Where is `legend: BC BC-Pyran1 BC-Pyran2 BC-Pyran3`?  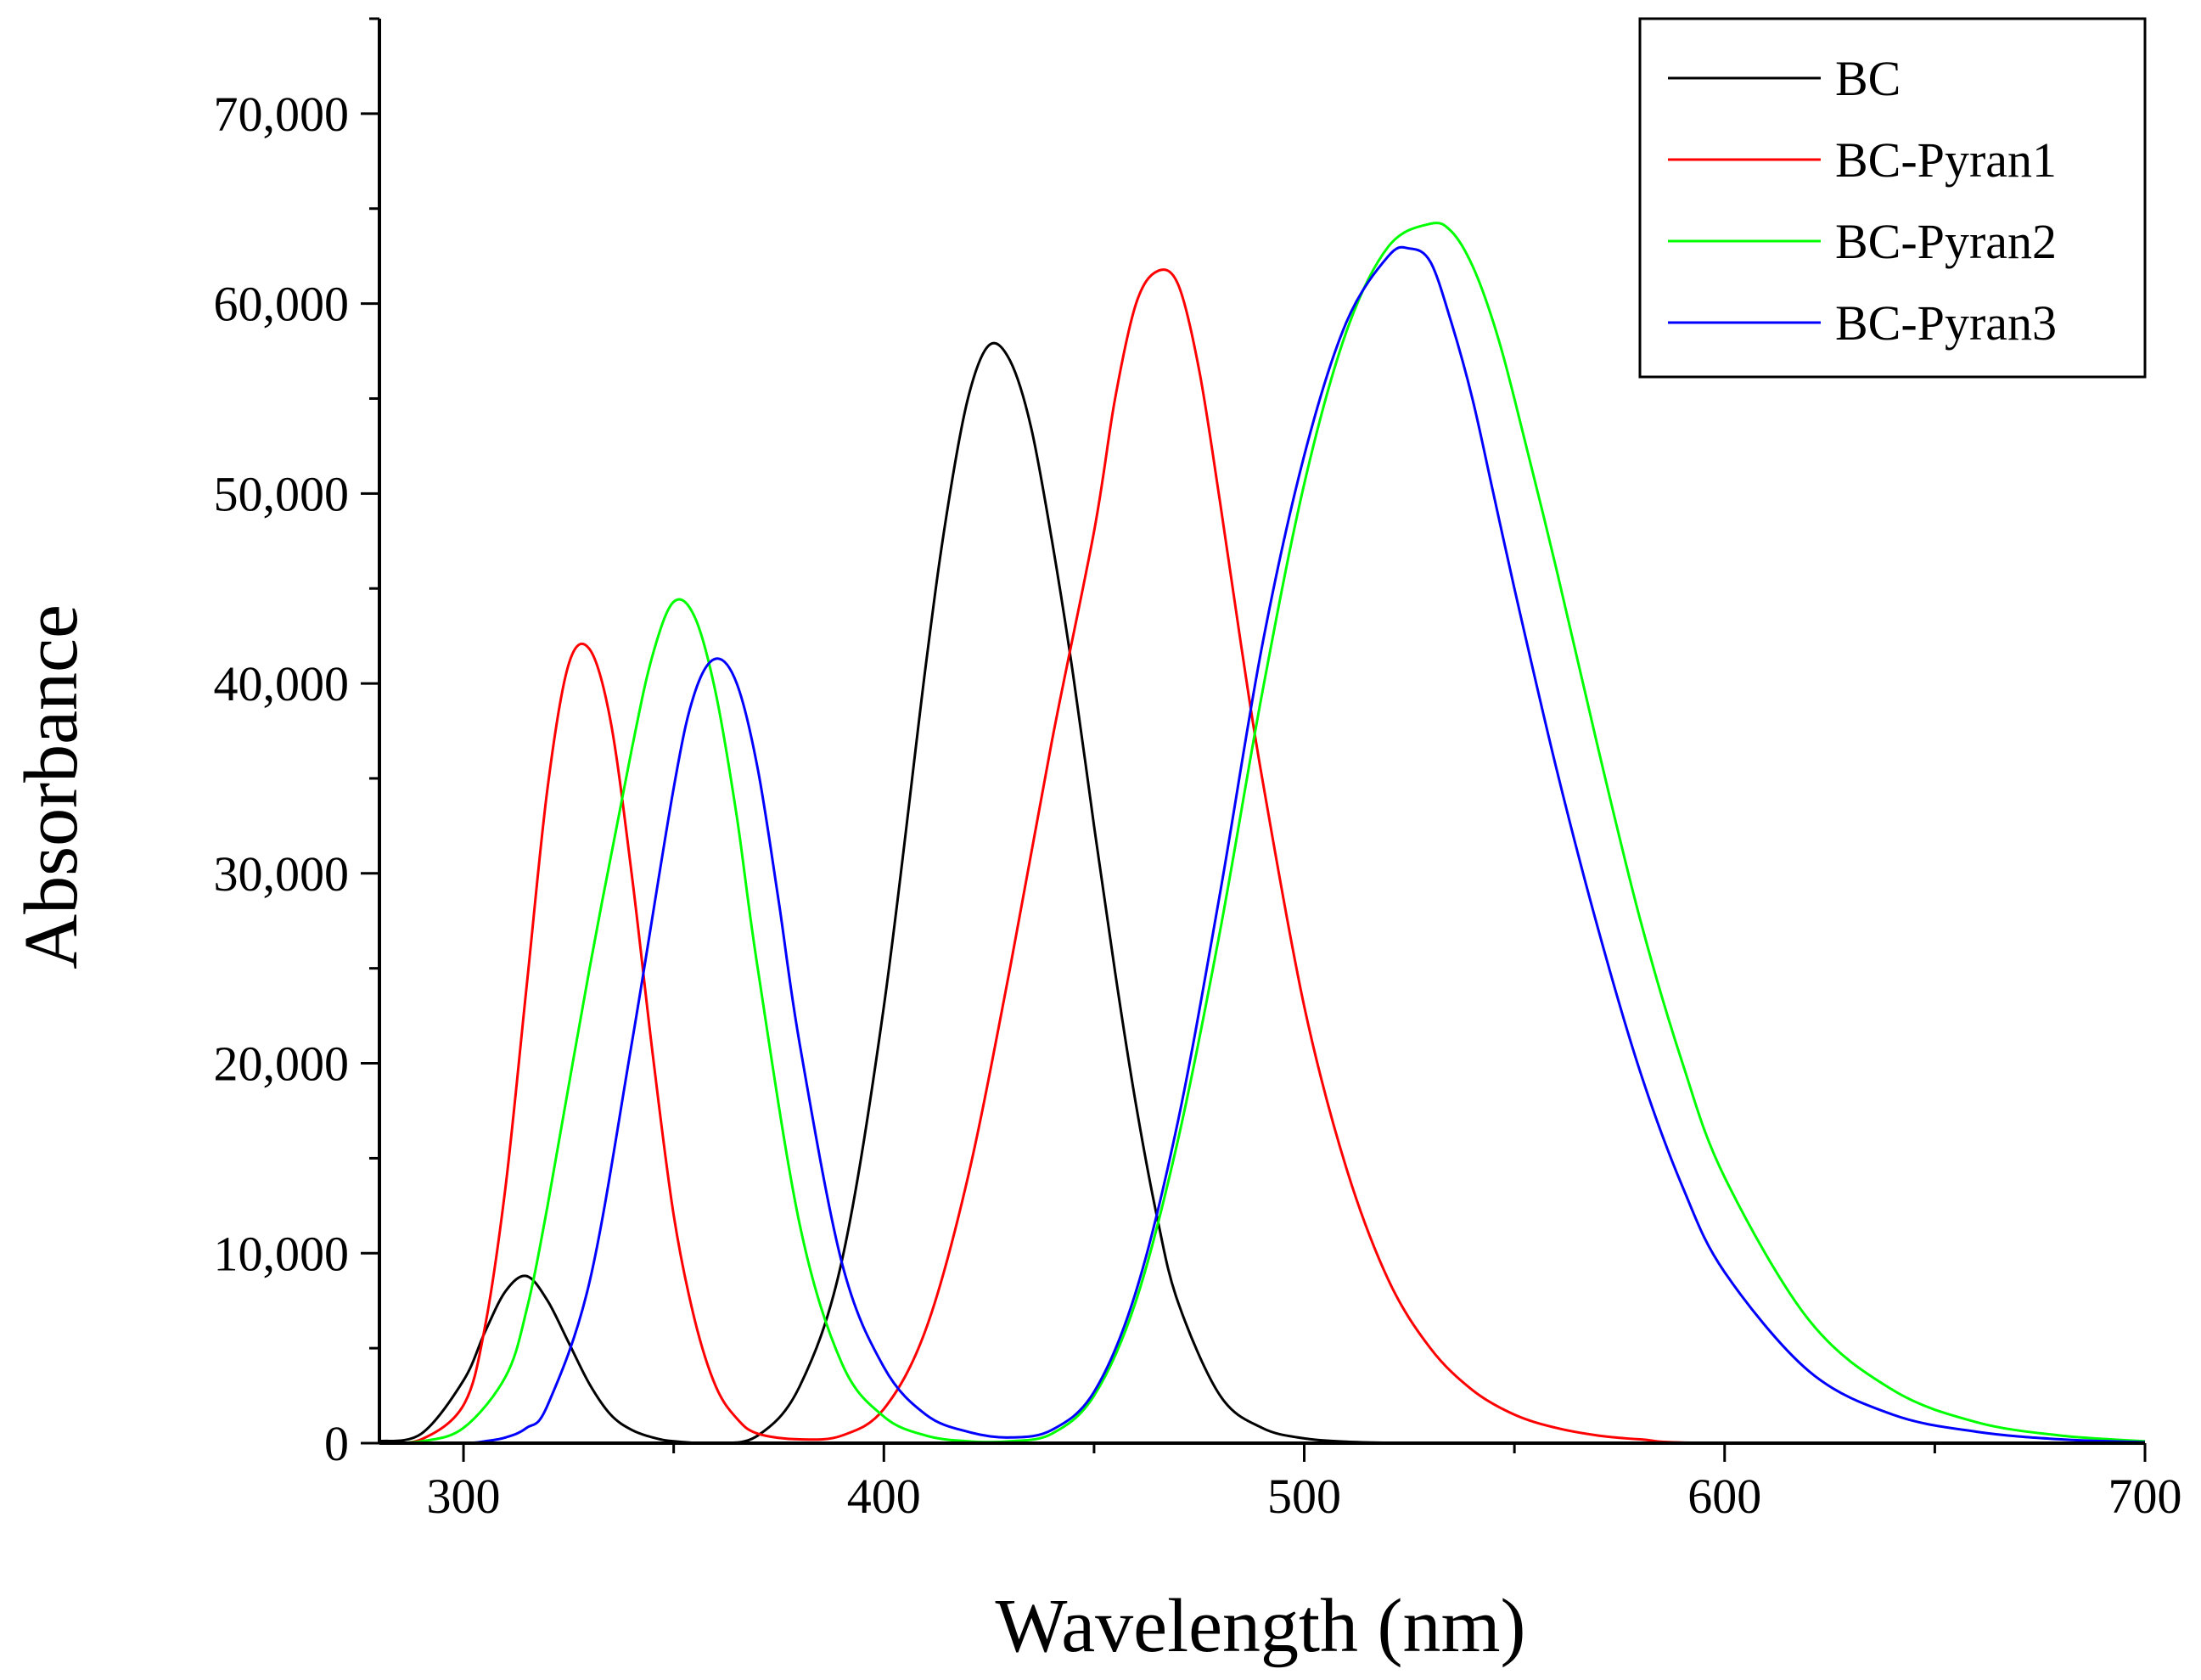
legend: BC BC-Pyran1 BC-Pyran2 BC-Pyran3 is located at coordinates (1893, 198).